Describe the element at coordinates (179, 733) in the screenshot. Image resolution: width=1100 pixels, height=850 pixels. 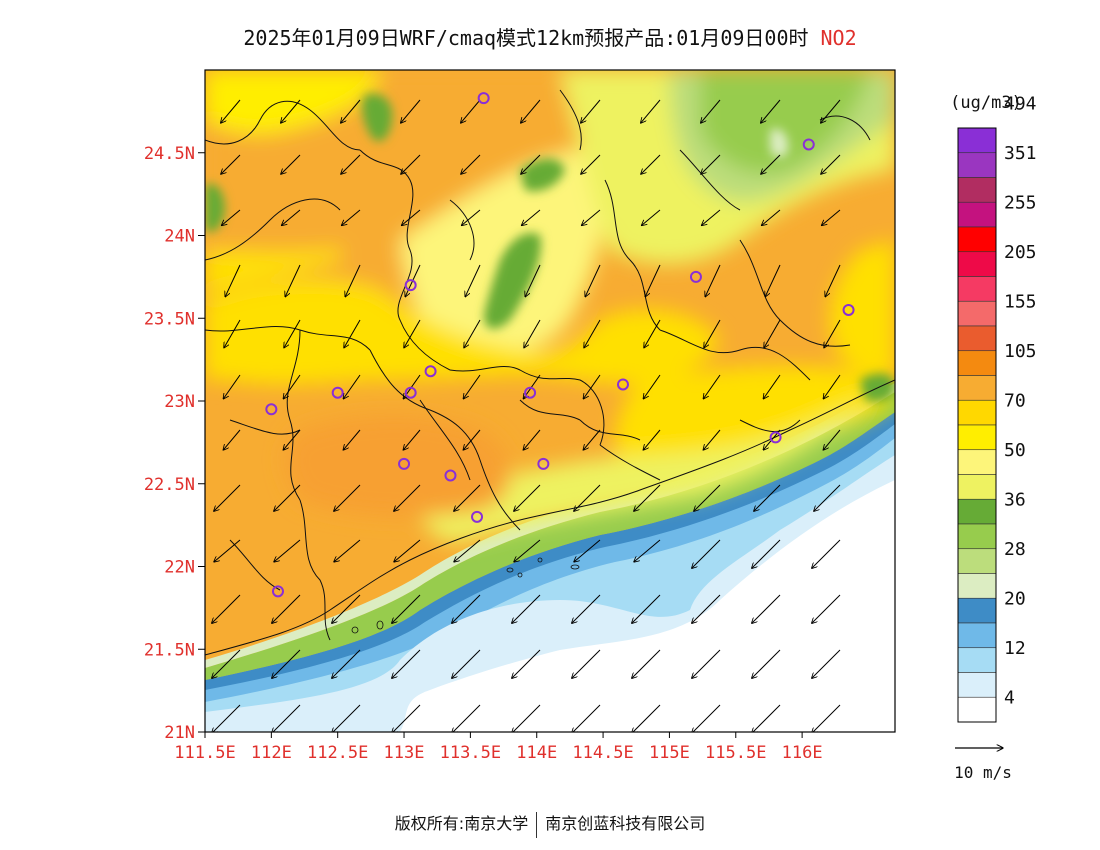
I see `lat-tick-label: 21N` at that location.